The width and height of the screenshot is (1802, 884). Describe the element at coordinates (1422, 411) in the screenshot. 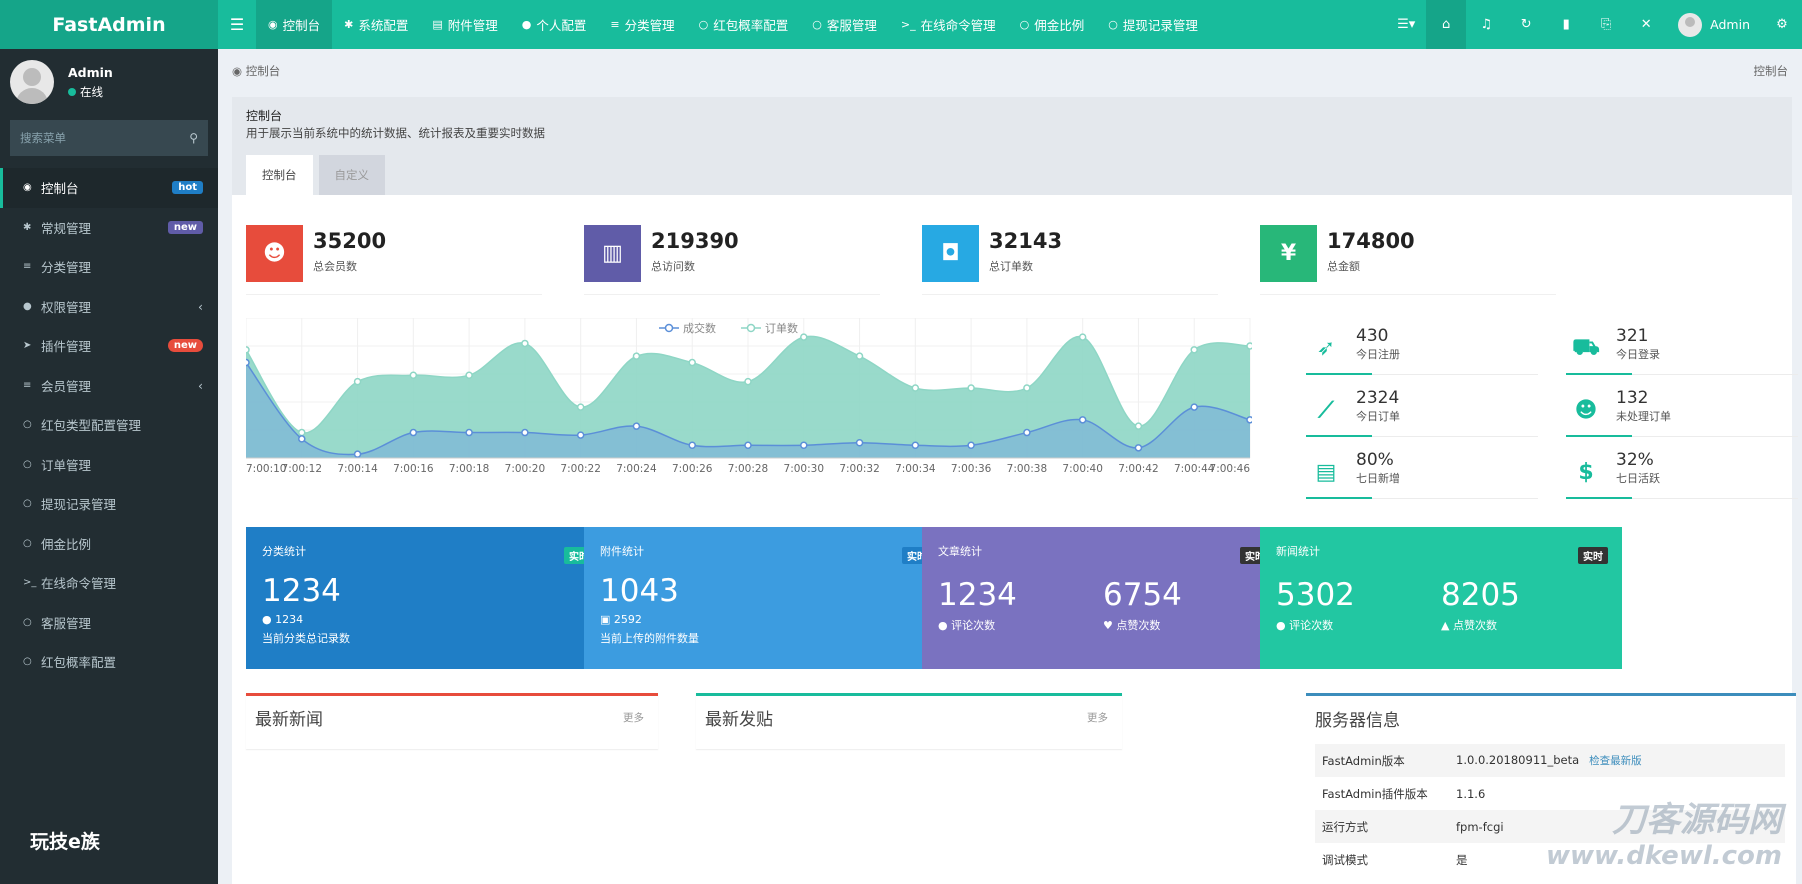

I see `kpi-today-orders: ⟋ 2324 今日订单` at that location.